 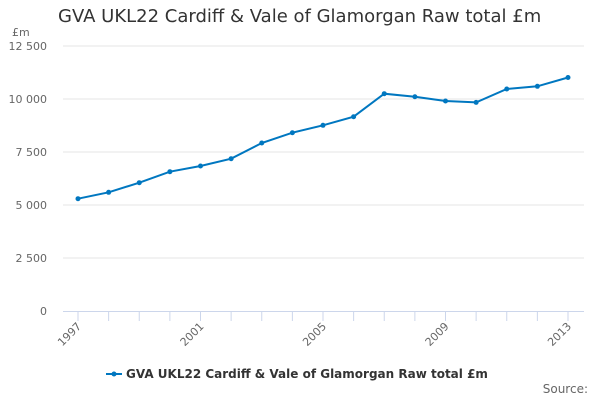 I want to click on y-tick-label: 7 500, so click(x=32, y=152).